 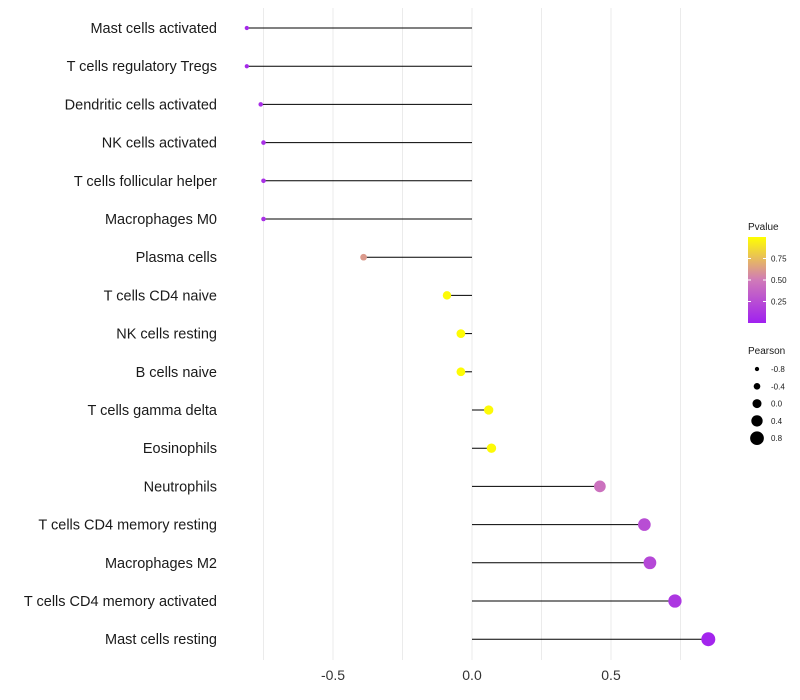 I want to click on category-label: NK cells resting, so click(x=166, y=335).